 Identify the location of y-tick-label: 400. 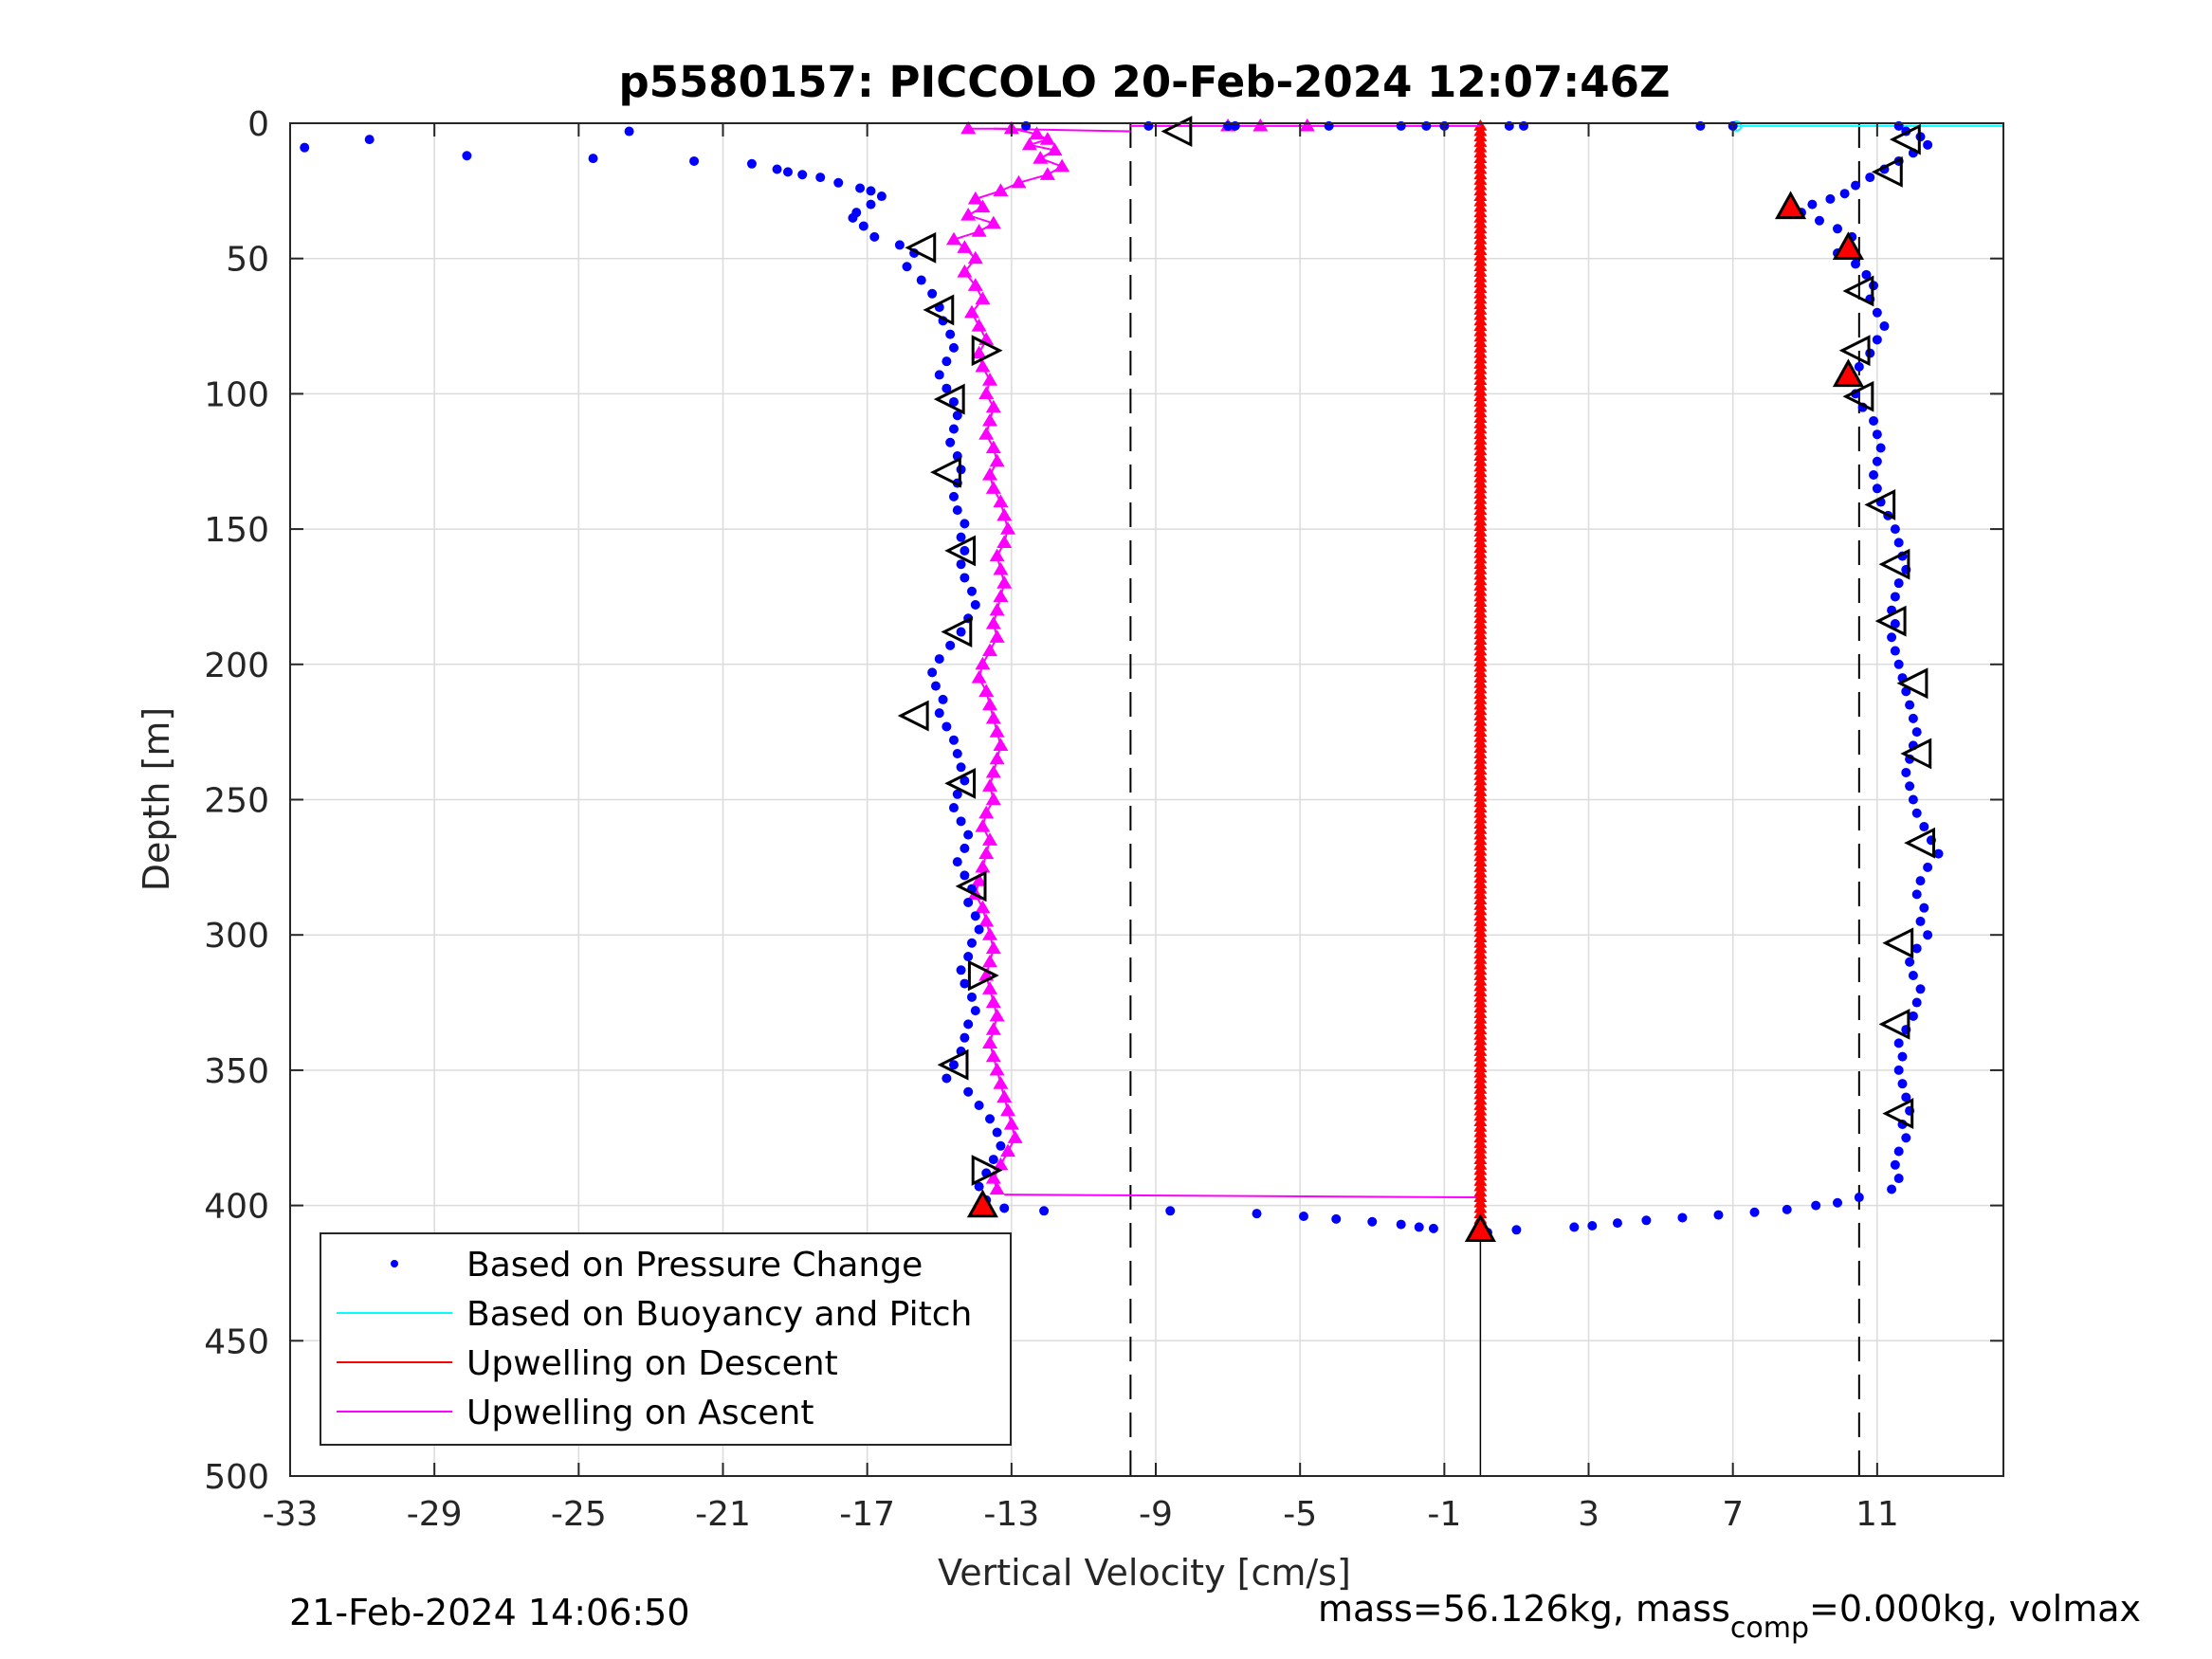
(236, 1207).